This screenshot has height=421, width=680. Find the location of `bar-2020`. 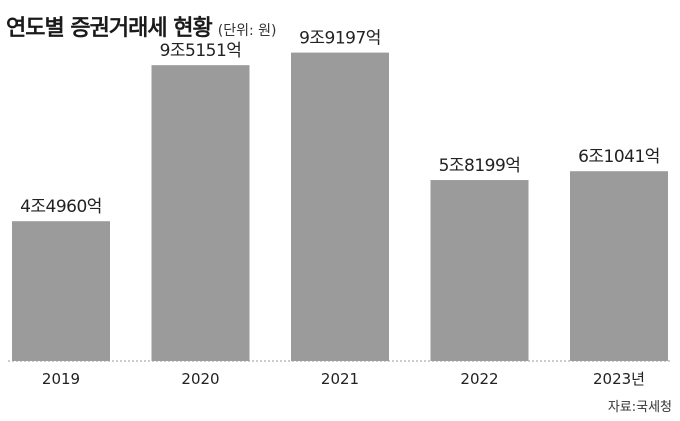

bar-2020 is located at coordinates (200, 213).